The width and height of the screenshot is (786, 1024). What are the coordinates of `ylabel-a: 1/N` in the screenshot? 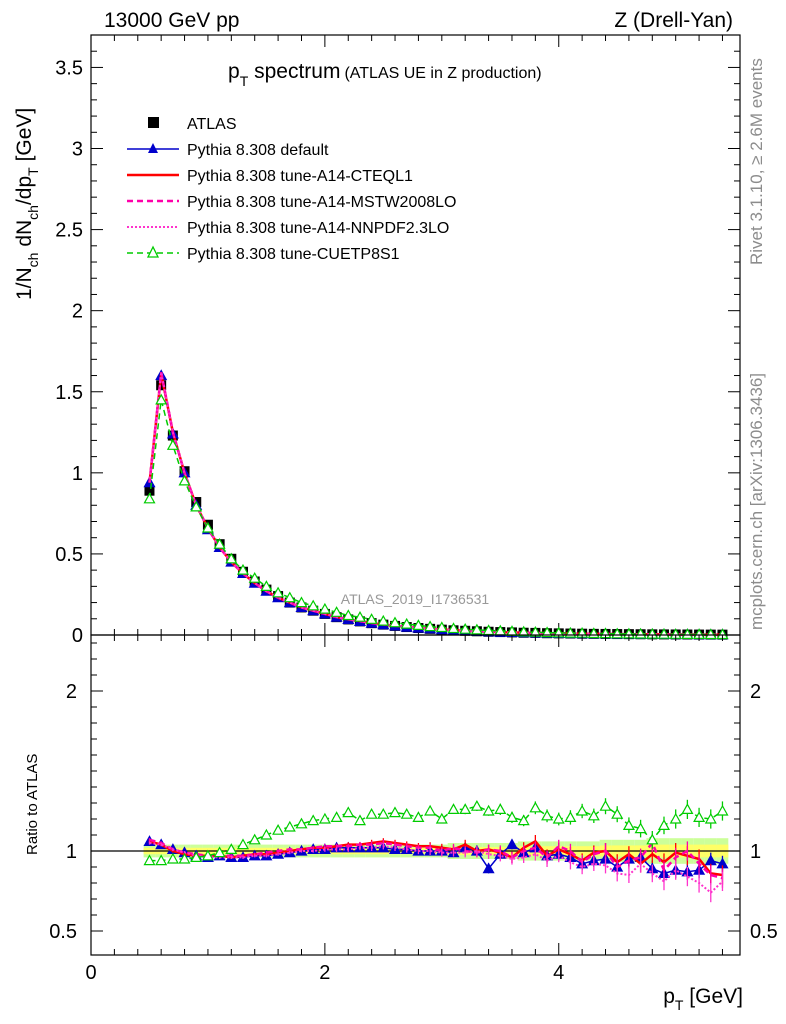 It's located at (24, 283).